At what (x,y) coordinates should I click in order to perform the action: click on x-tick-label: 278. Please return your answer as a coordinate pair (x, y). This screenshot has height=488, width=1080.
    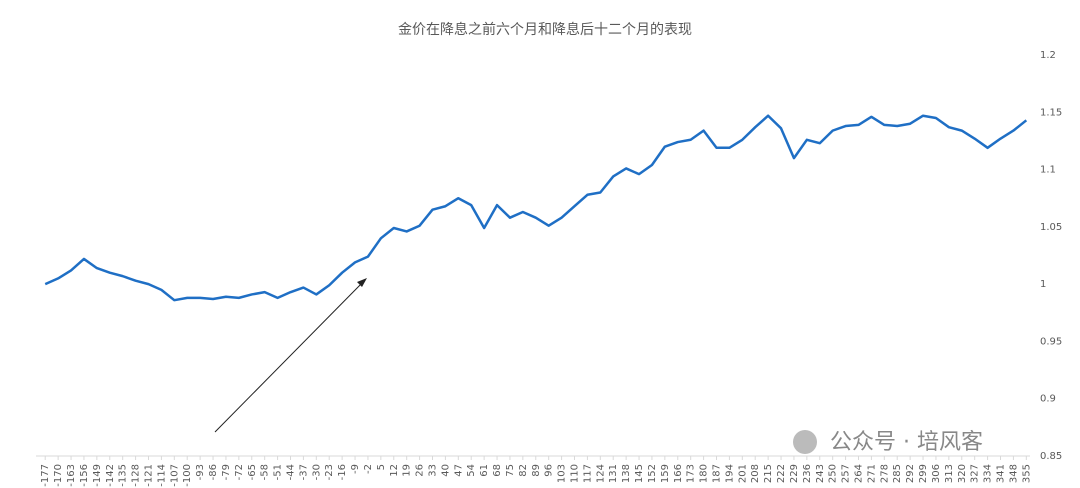
    Looking at the image, I should click on (884, 473).